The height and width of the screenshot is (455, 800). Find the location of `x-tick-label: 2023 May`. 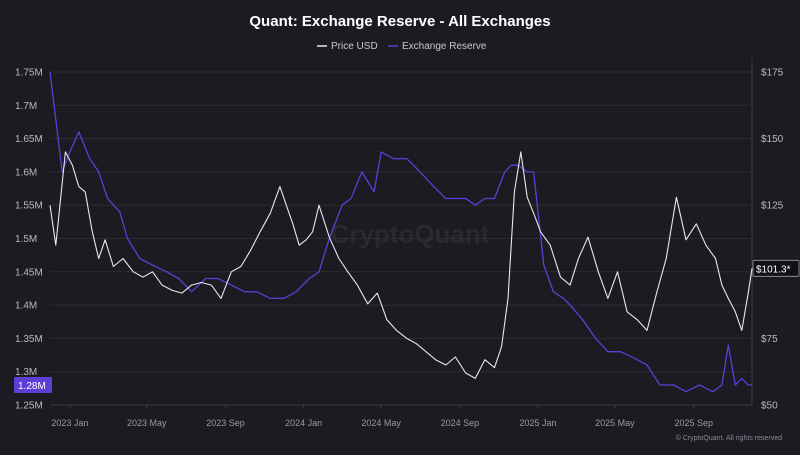

x-tick-label: 2023 May is located at coordinates (147, 423).